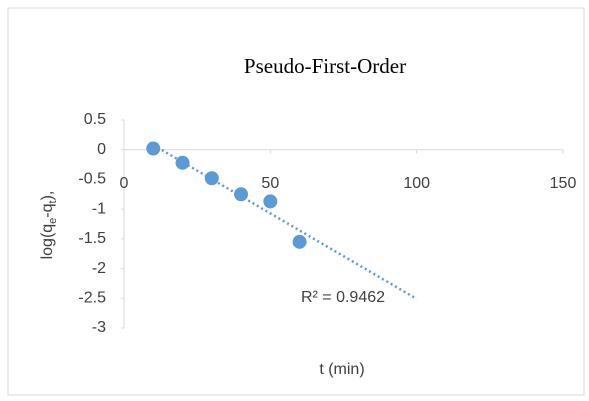  Describe the element at coordinates (341, 369) in the screenshot. I see `x-axis-label: t (min)` at that location.